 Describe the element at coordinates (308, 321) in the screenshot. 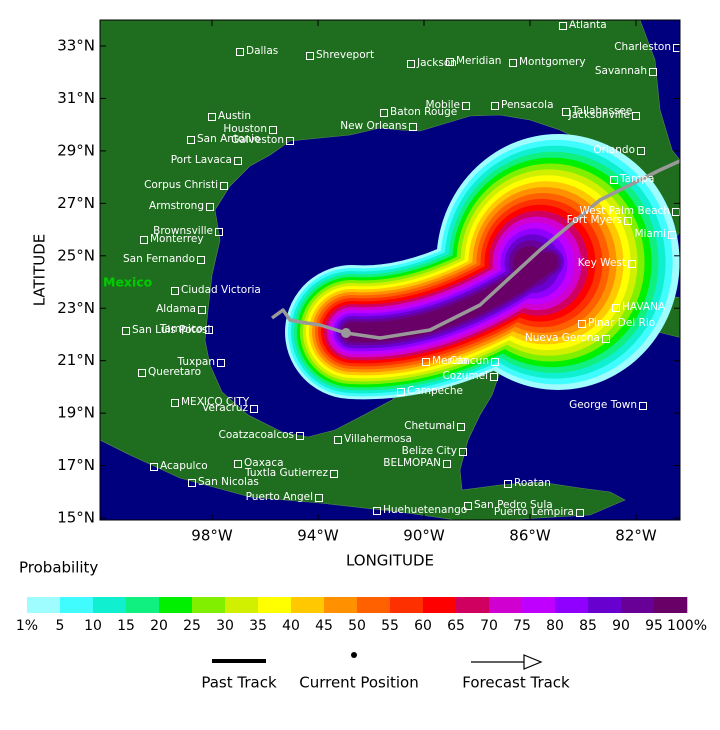

I see `past-track` at that location.